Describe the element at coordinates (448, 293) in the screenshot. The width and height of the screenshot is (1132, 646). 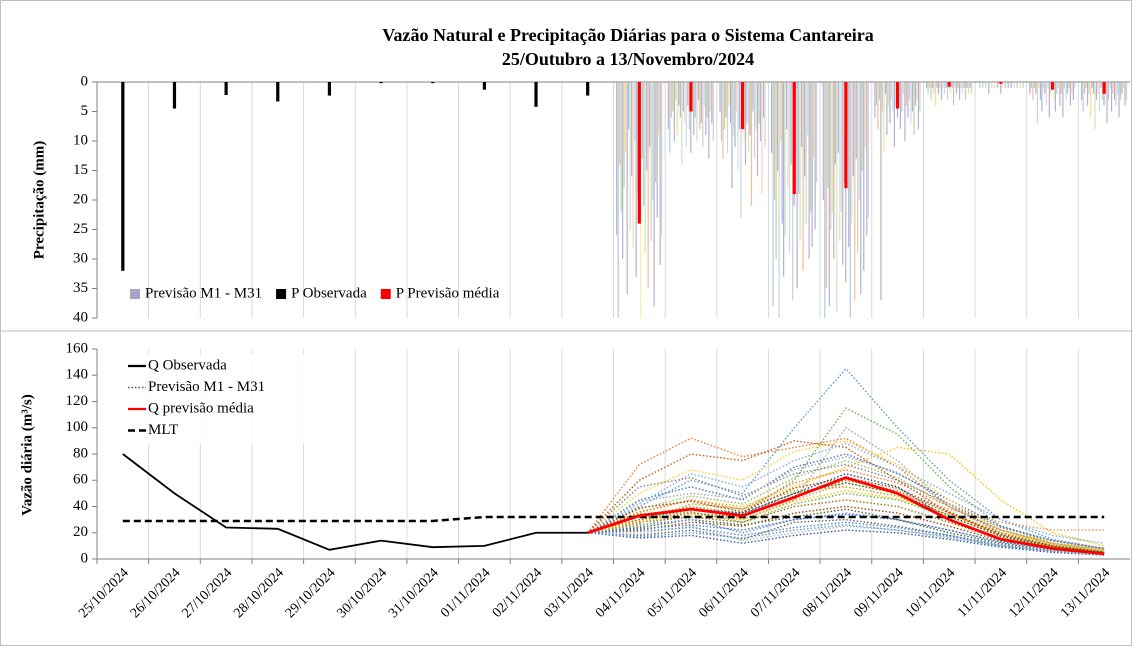
I see `legend-label: P Previsão média` at that location.